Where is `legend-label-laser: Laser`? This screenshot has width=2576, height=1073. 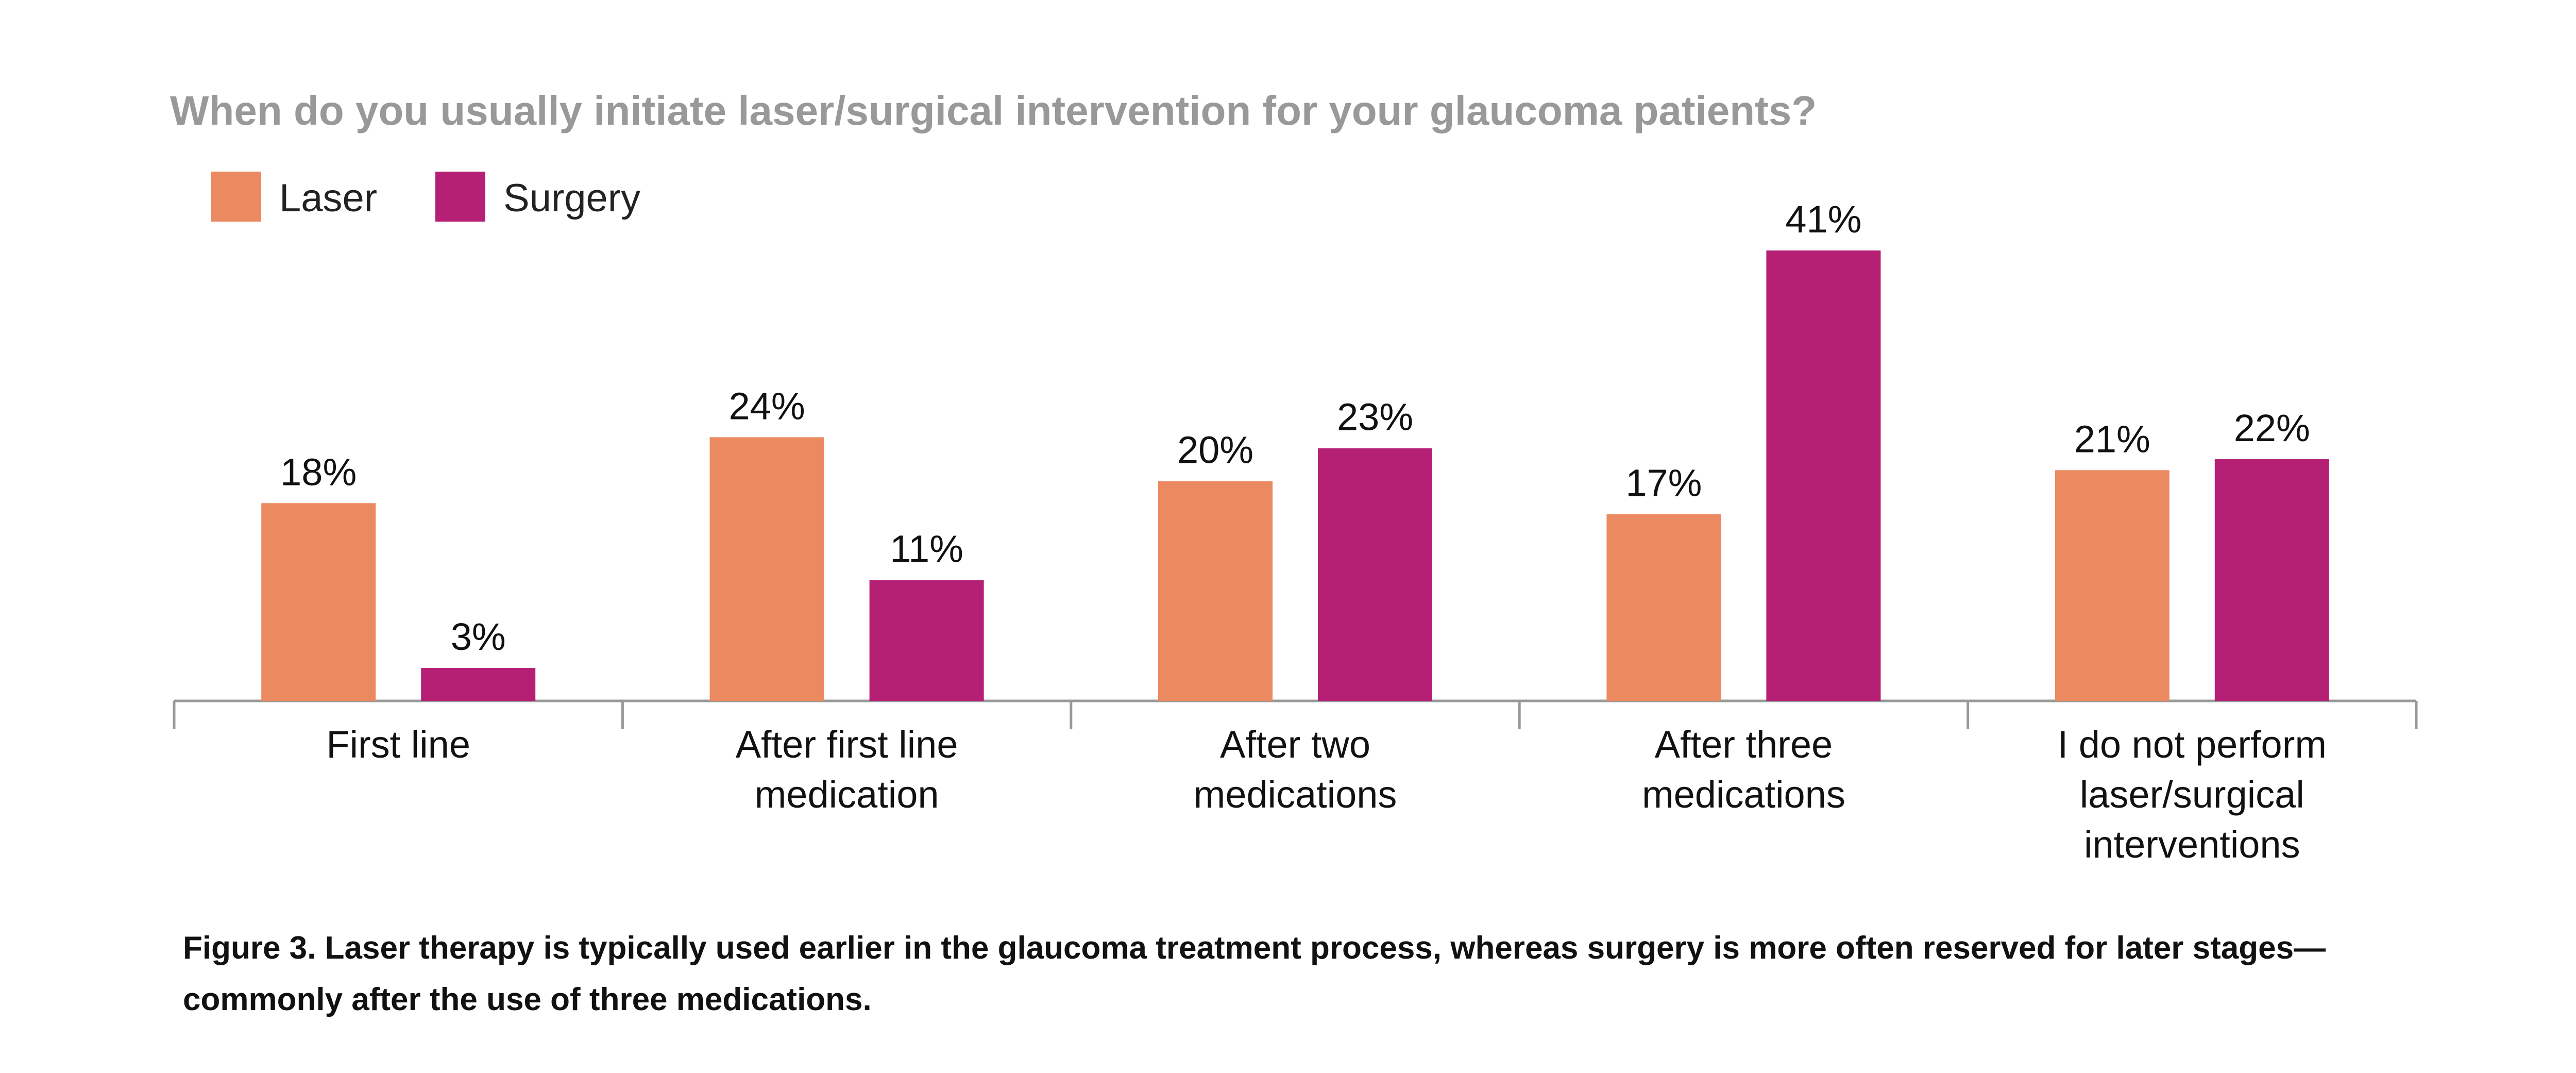 legend-label-laser: Laser is located at coordinates (328, 198).